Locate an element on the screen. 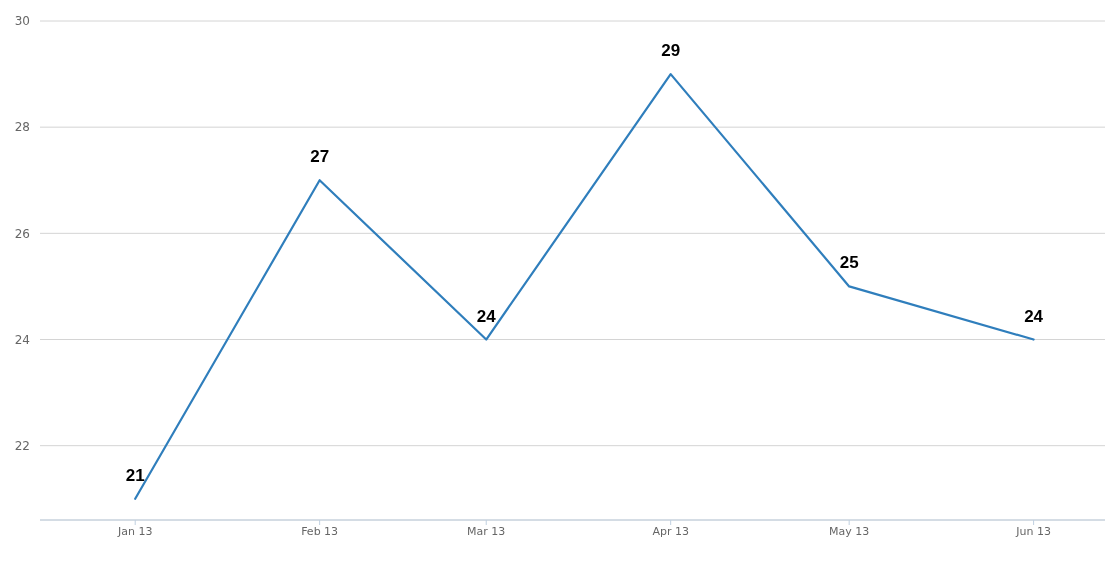  x-tick-label: Apr 13 is located at coordinates (670, 531).